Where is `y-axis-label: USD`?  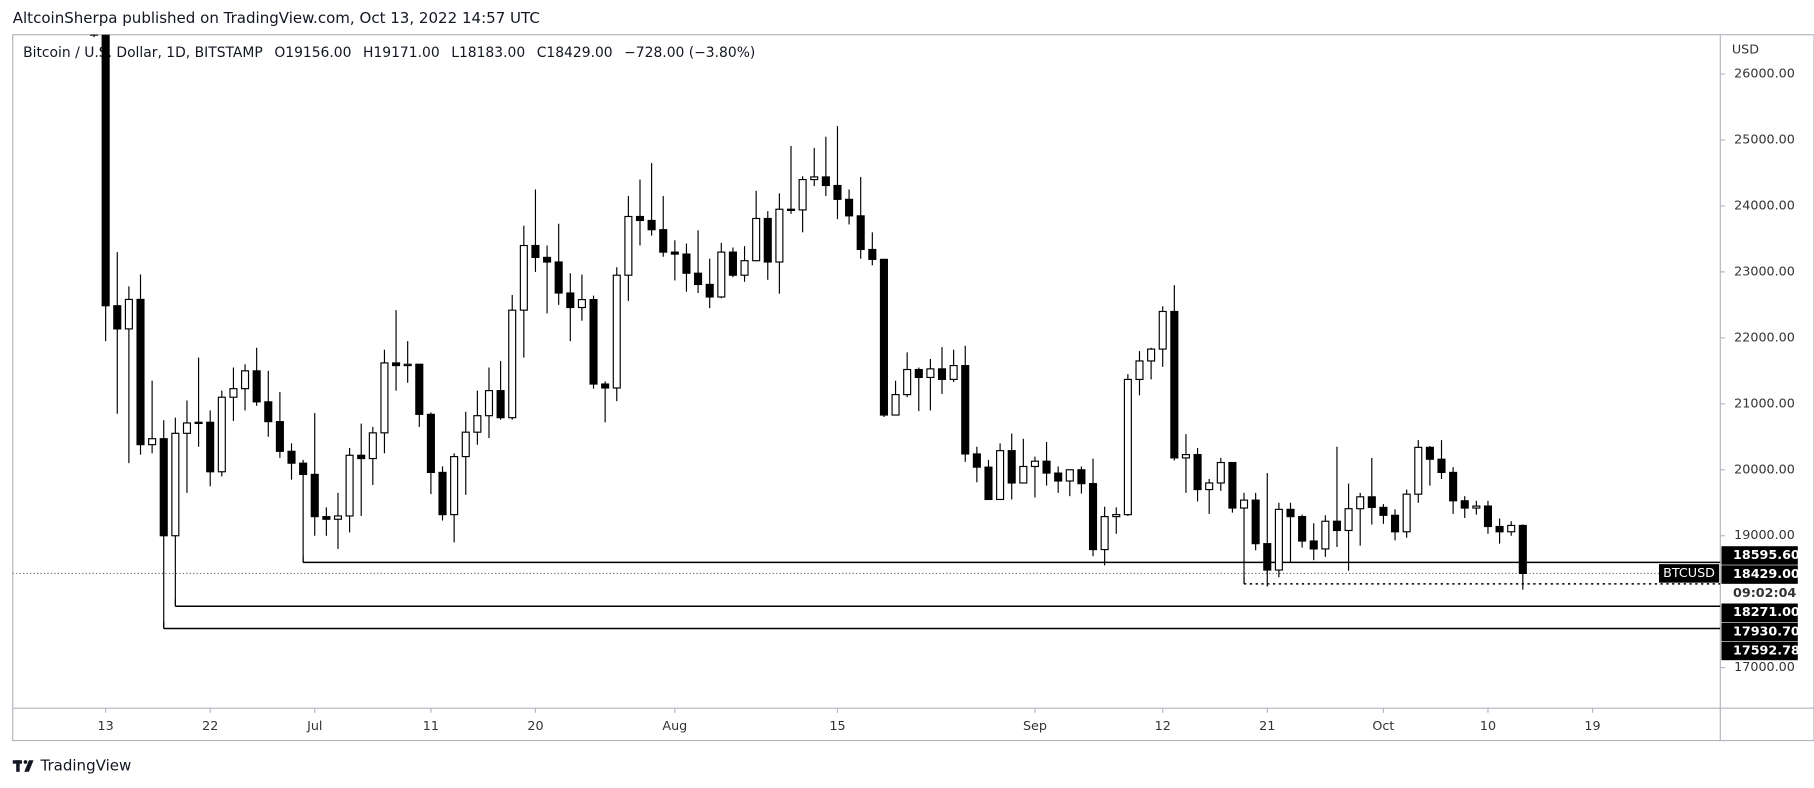
y-axis-label: USD is located at coordinates (1745, 48).